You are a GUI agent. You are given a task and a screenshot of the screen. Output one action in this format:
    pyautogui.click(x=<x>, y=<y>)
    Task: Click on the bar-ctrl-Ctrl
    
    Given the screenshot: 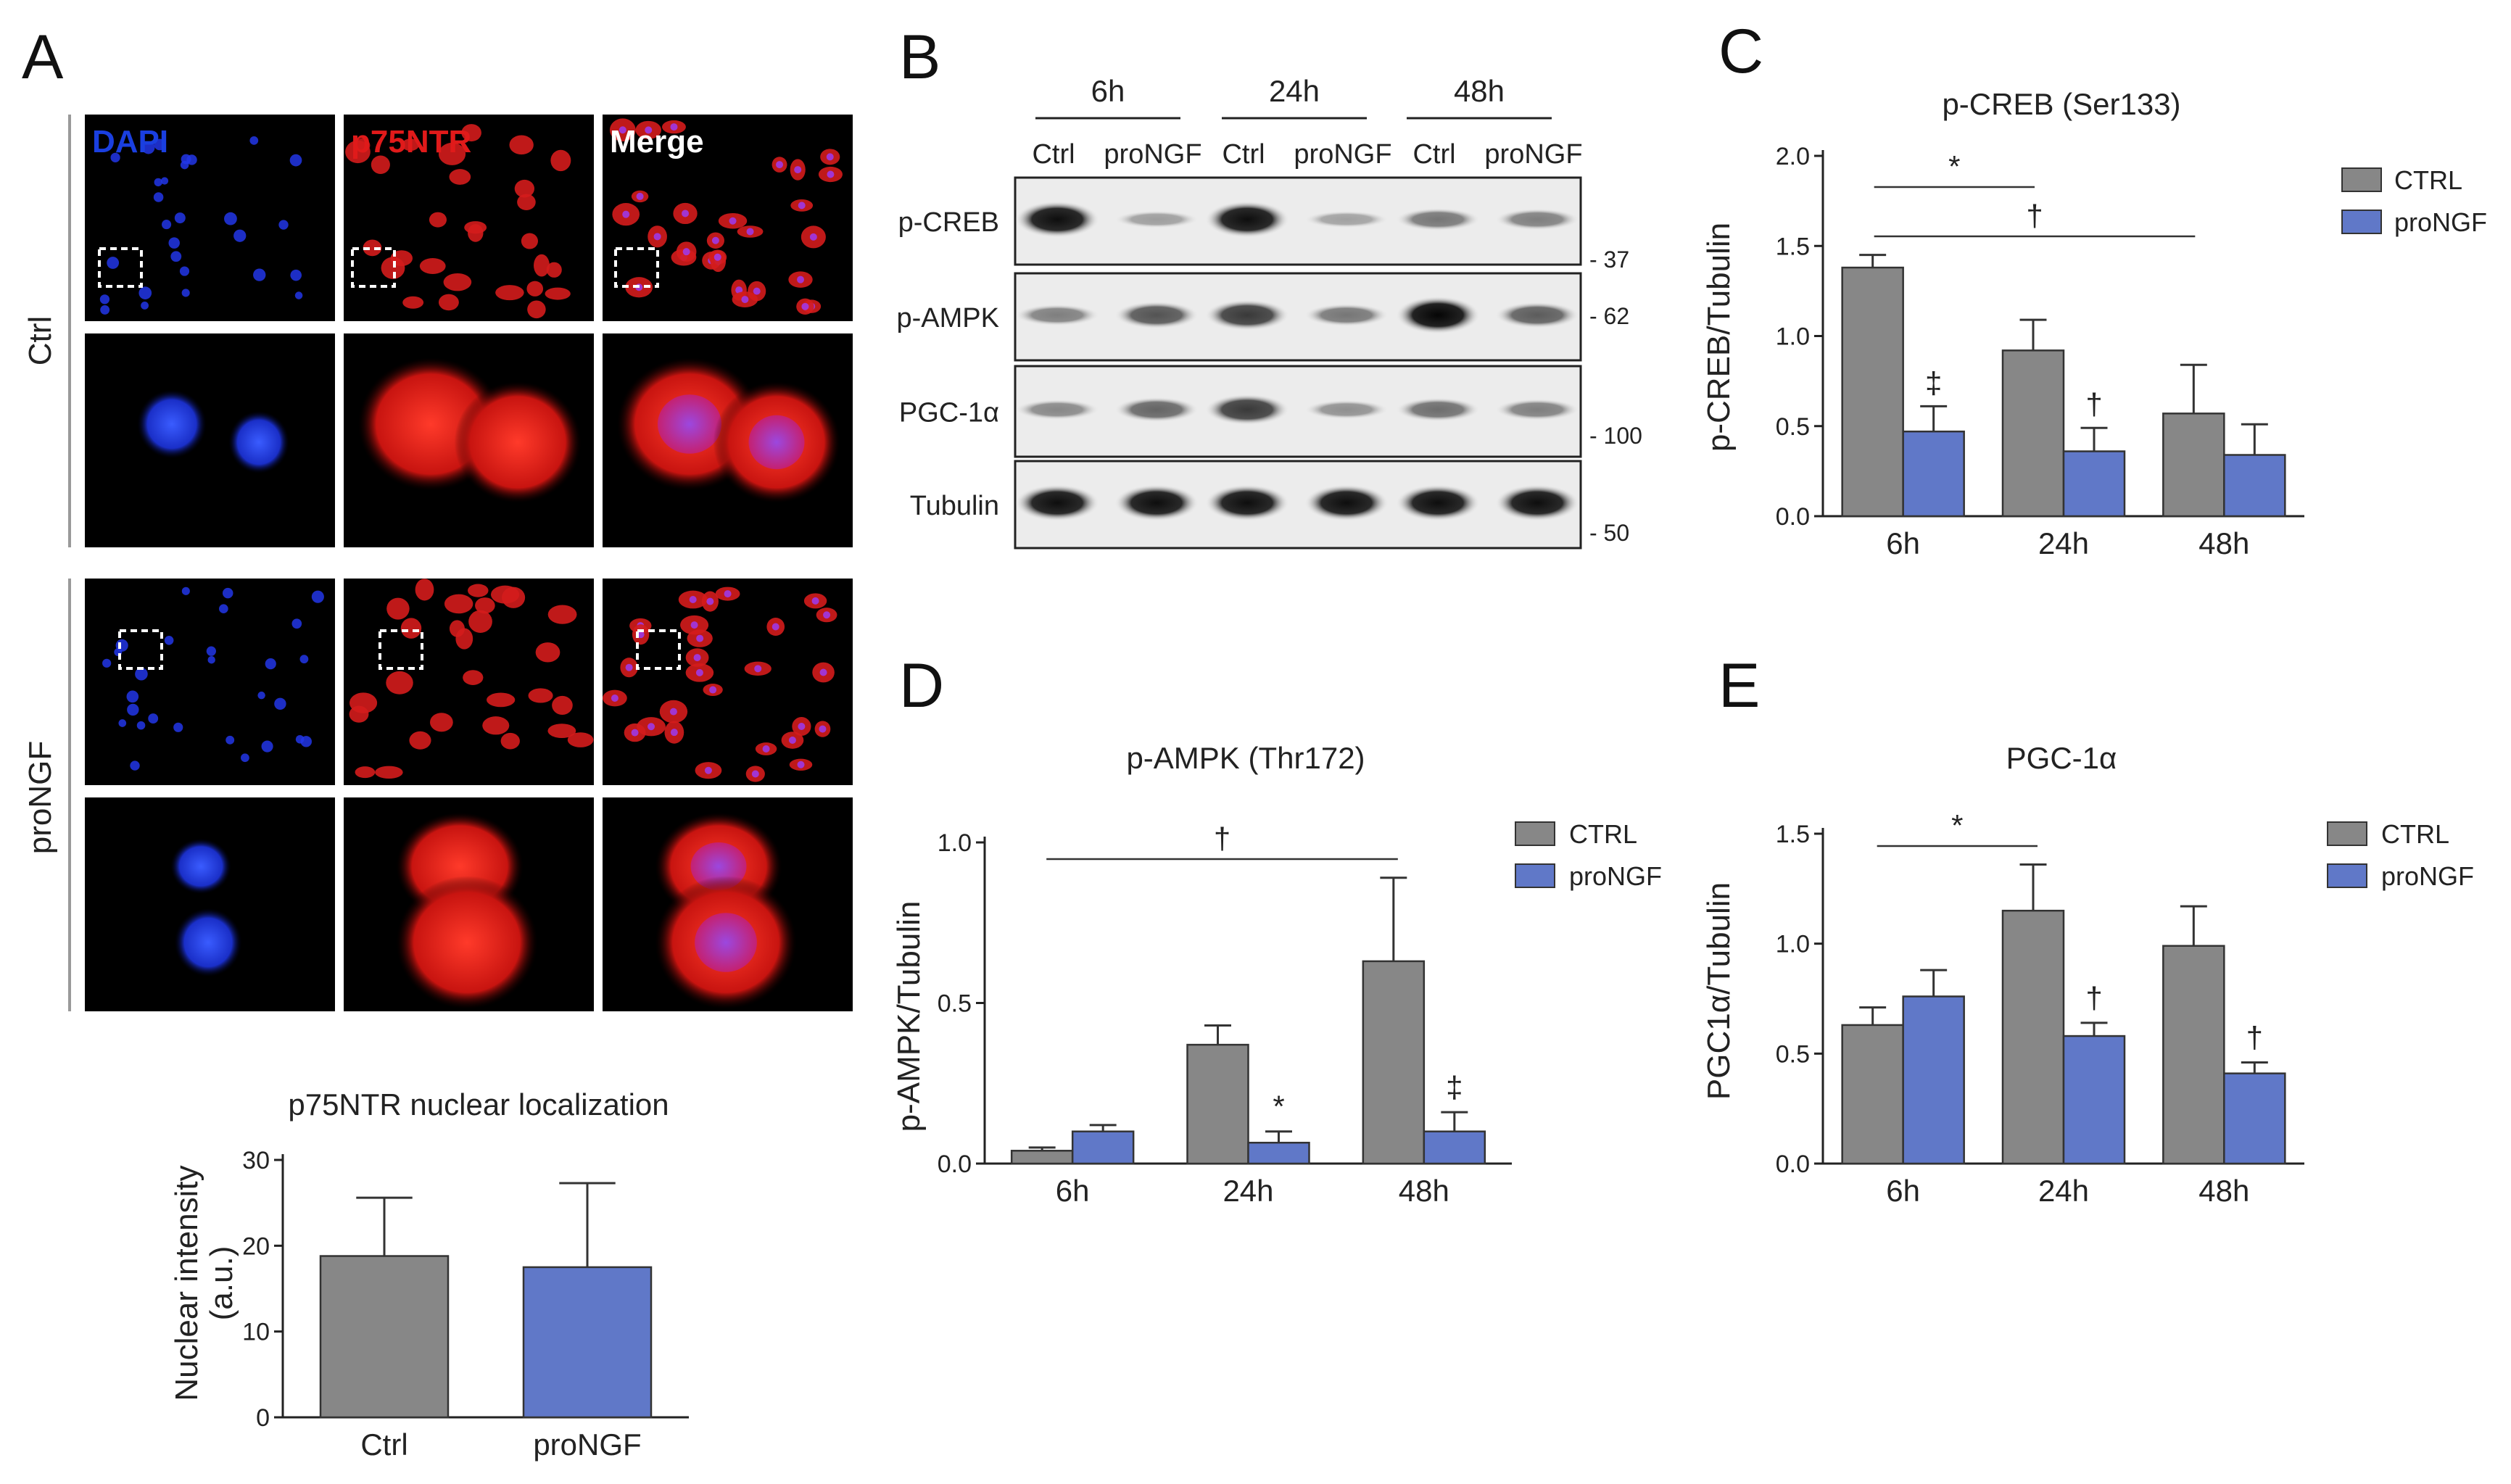 What is the action you would take?
    pyautogui.click(x=385, y=1337)
    